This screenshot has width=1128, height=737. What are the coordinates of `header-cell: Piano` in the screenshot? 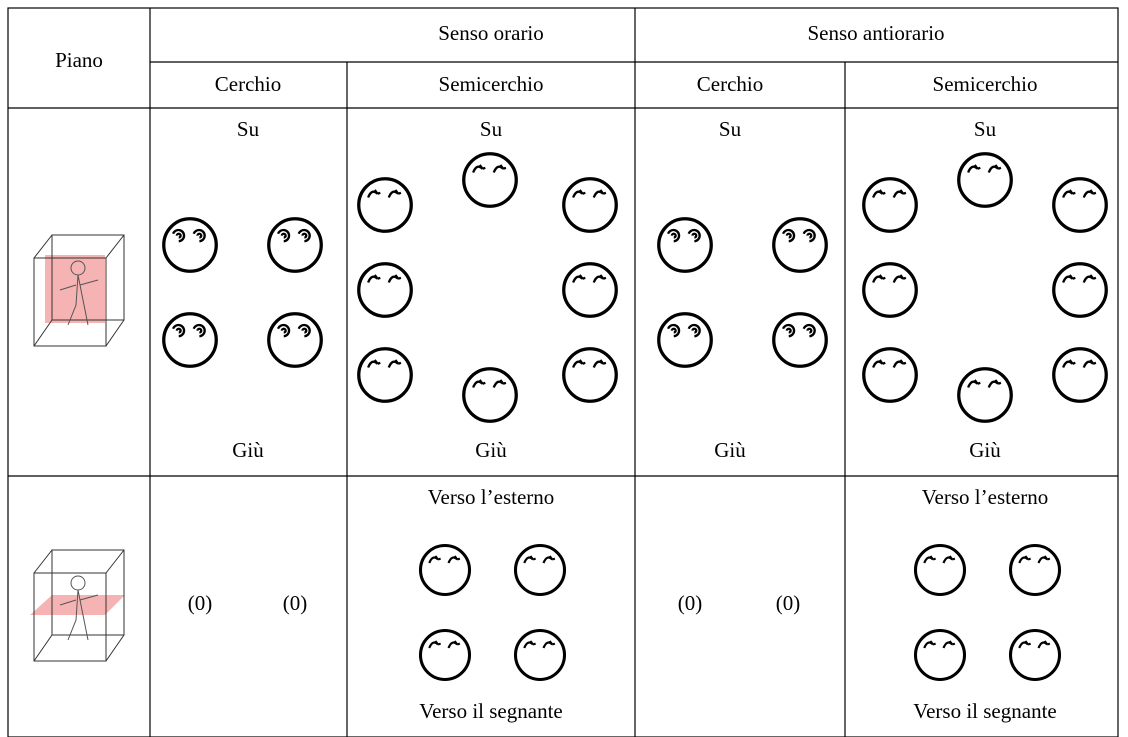 It's located at (79, 60).